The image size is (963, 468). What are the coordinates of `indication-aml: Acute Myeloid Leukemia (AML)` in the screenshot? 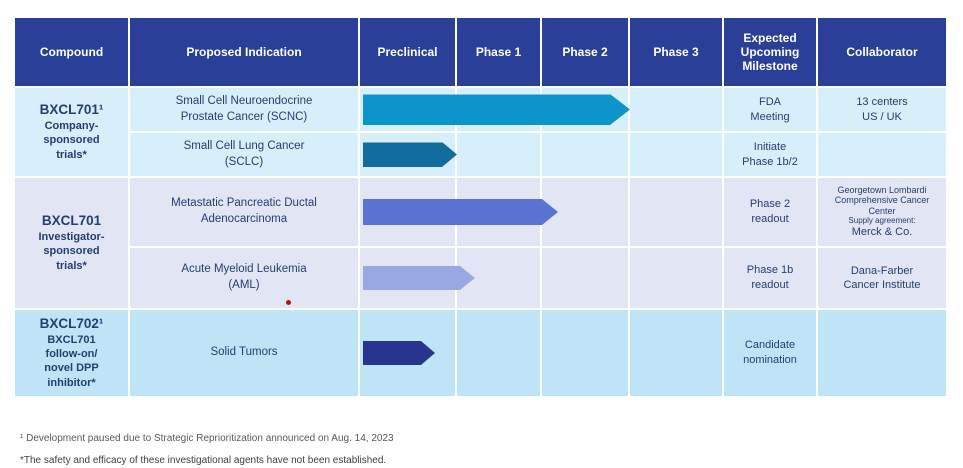 It's located at (244, 278).